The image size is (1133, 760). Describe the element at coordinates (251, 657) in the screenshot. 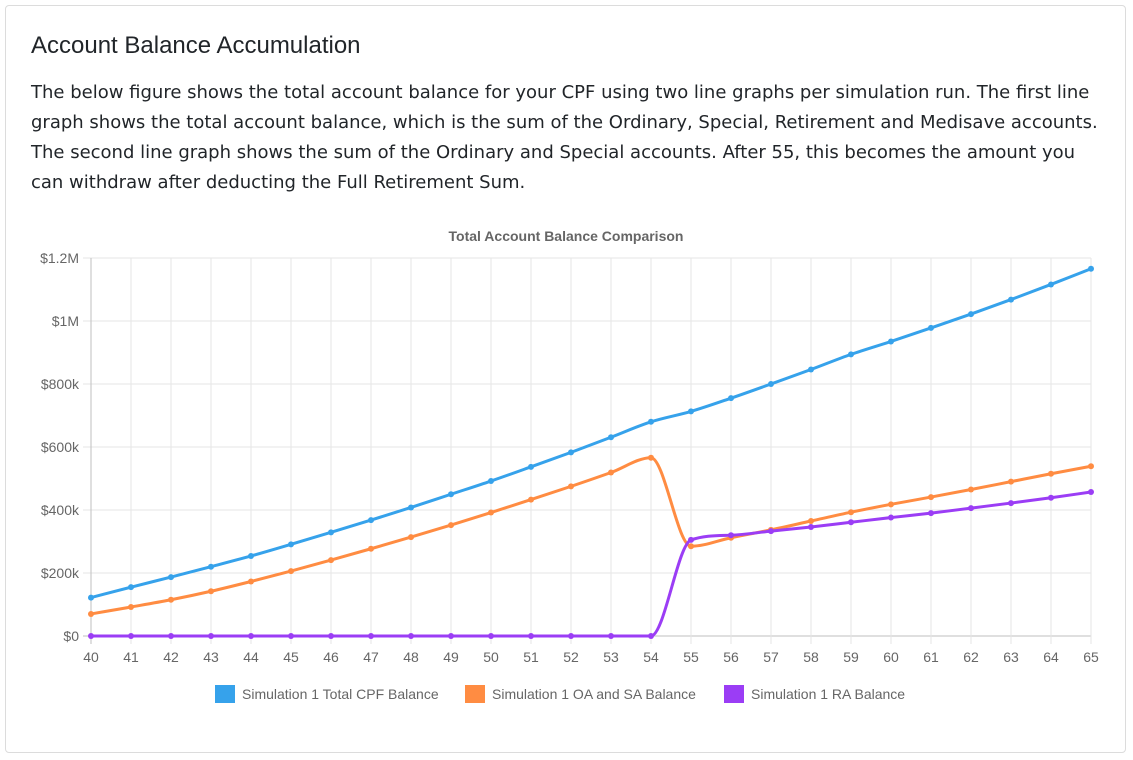

I see `x-tick-label: 44` at that location.